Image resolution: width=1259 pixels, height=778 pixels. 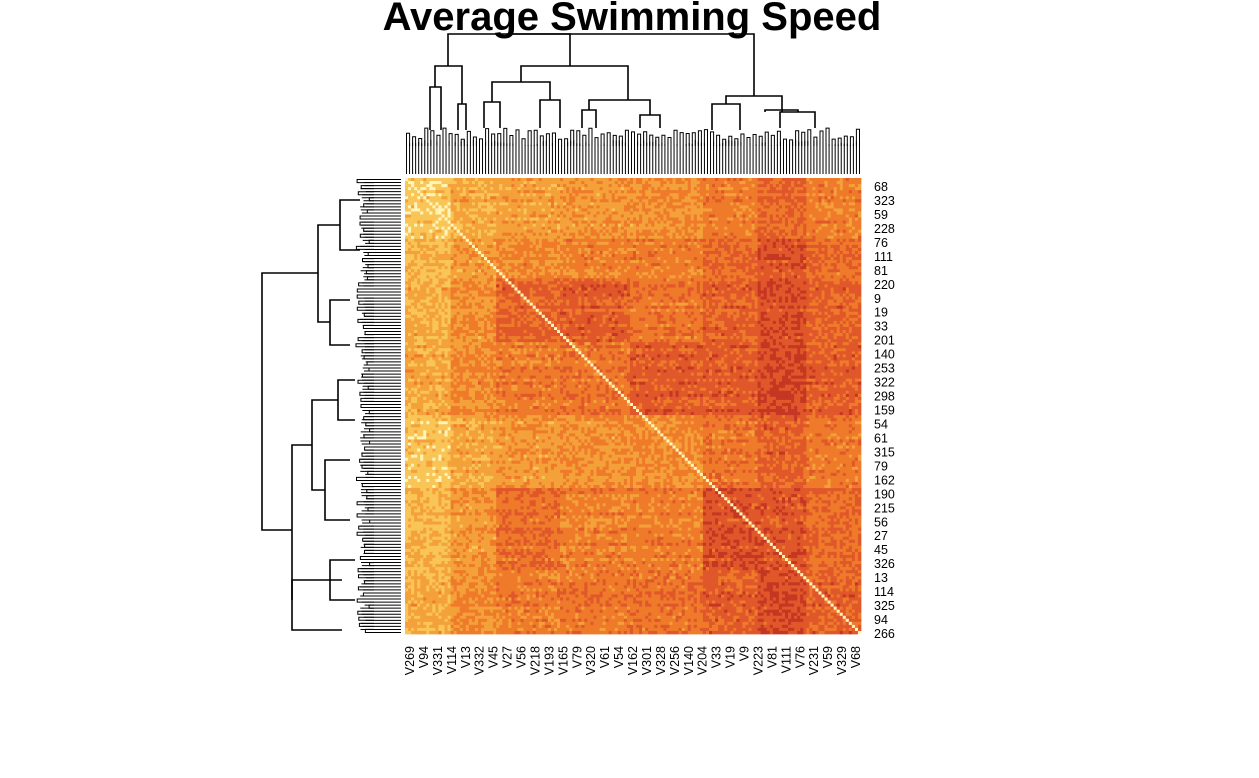 I want to click on column-label: V140, so click(x=689, y=660).